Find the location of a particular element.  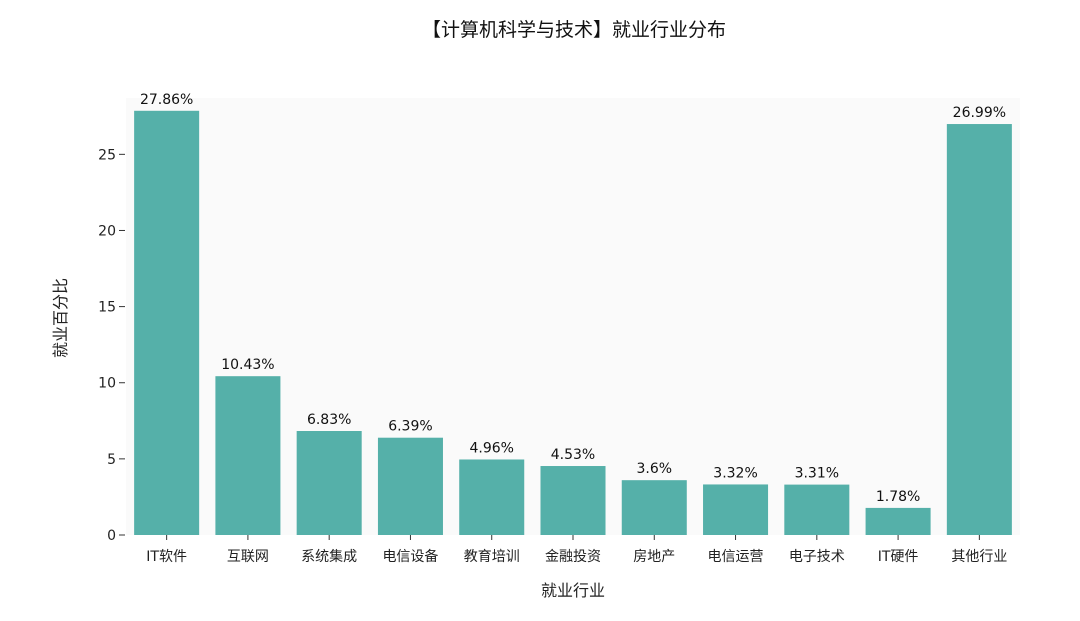

value-label-5: 4.53% is located at coordinates (573, 455).